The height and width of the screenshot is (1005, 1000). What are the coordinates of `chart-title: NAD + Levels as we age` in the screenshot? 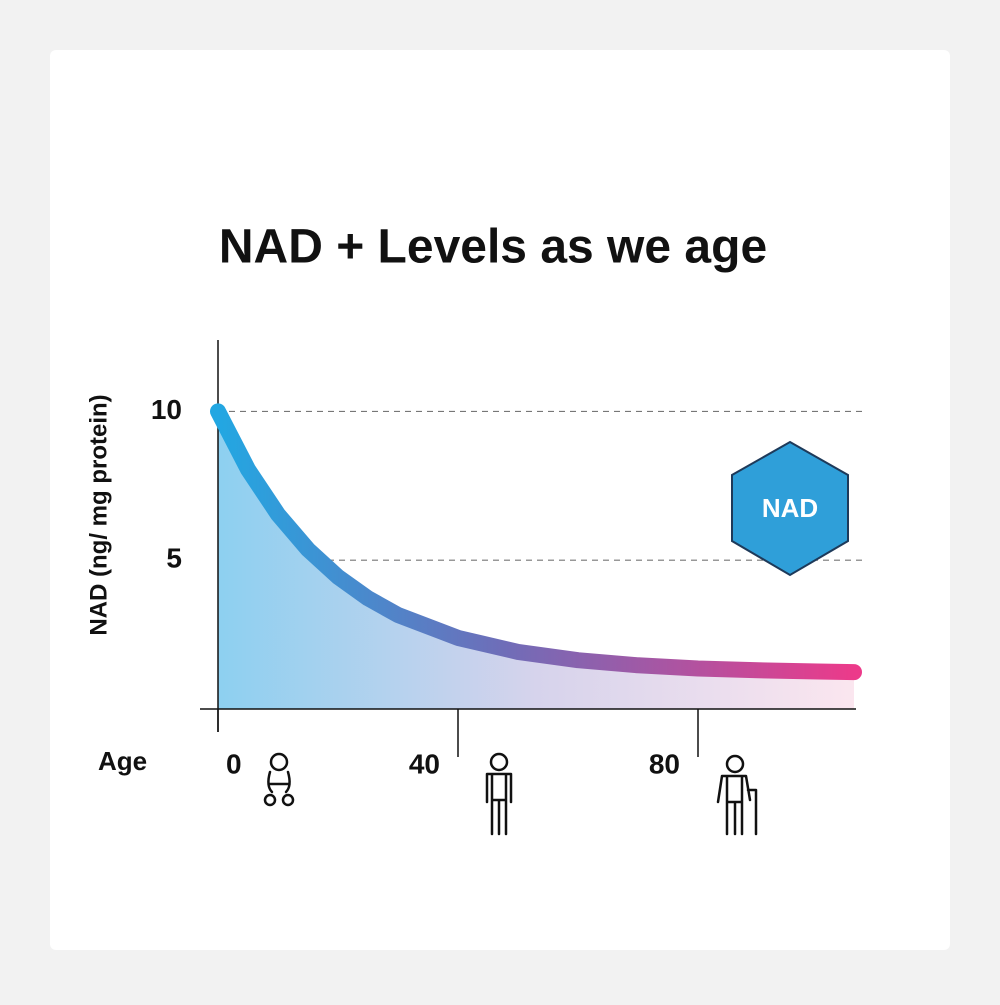 It's located at (493, 247).